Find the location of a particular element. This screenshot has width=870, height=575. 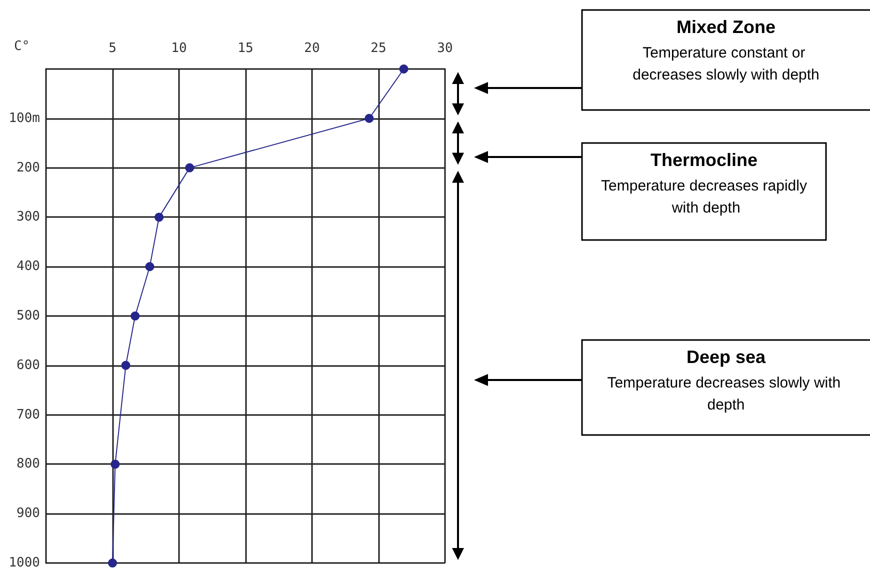

x-tick-label: 20 is located at coordinates (312, 48).